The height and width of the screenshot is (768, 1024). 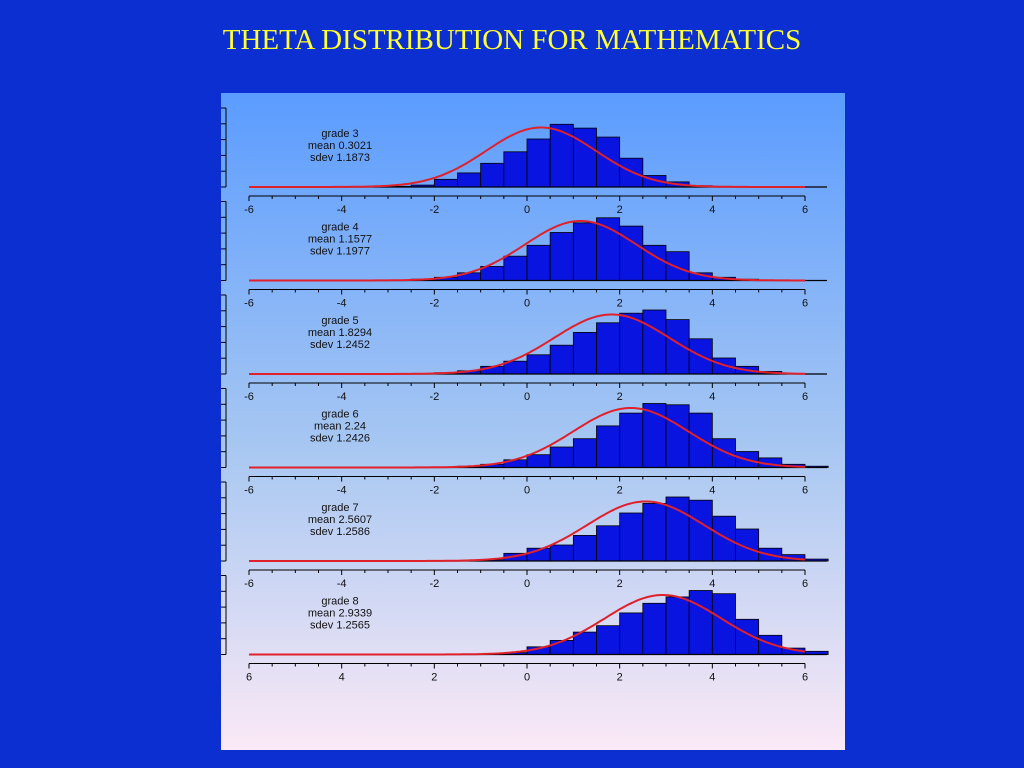 What do you see at coordinates (339, 415) in the screenshot?
I see `grade-label: grade 6` at bounding box center [339, 415].